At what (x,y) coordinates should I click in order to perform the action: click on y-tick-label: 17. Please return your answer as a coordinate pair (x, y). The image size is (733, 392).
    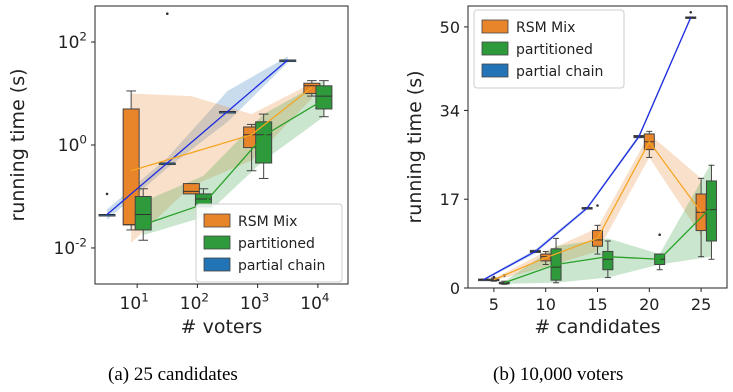
    Looking at the image, I should click on (450, 199).